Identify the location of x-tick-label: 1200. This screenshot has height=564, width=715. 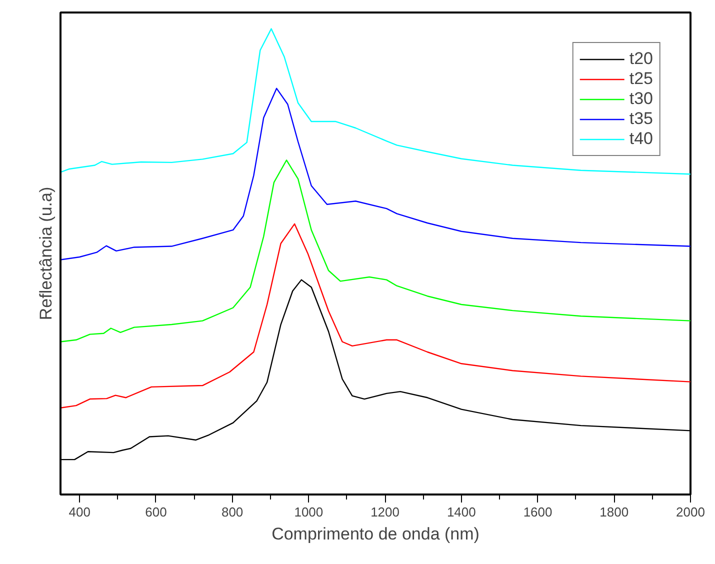
(385, 512).